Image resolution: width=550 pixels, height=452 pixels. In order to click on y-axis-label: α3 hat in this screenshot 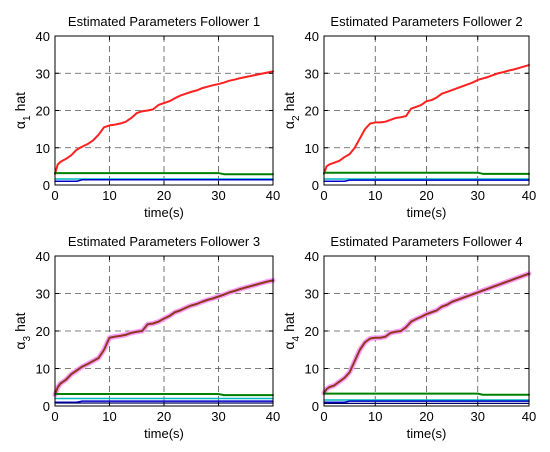, I will do `click(22, 330)`.